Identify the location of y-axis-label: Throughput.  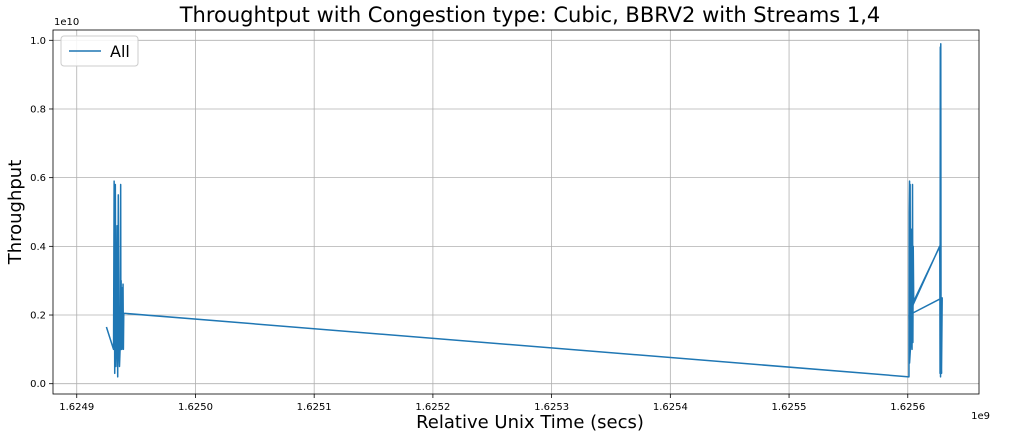
(15, 213).